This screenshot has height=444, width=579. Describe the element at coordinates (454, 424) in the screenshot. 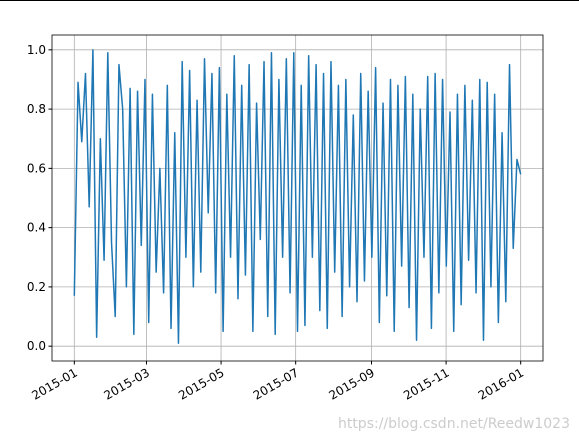

I see `watermark: https://blog.csdn.net/Reedw1023` at that location.